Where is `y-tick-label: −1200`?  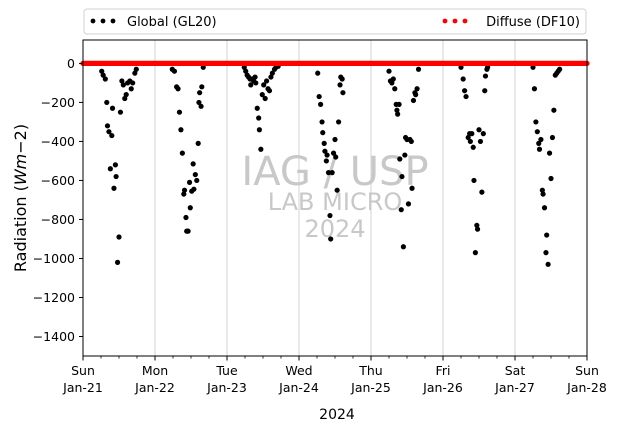
y-tick-label: −1200 is located at coordinates (54, 297).